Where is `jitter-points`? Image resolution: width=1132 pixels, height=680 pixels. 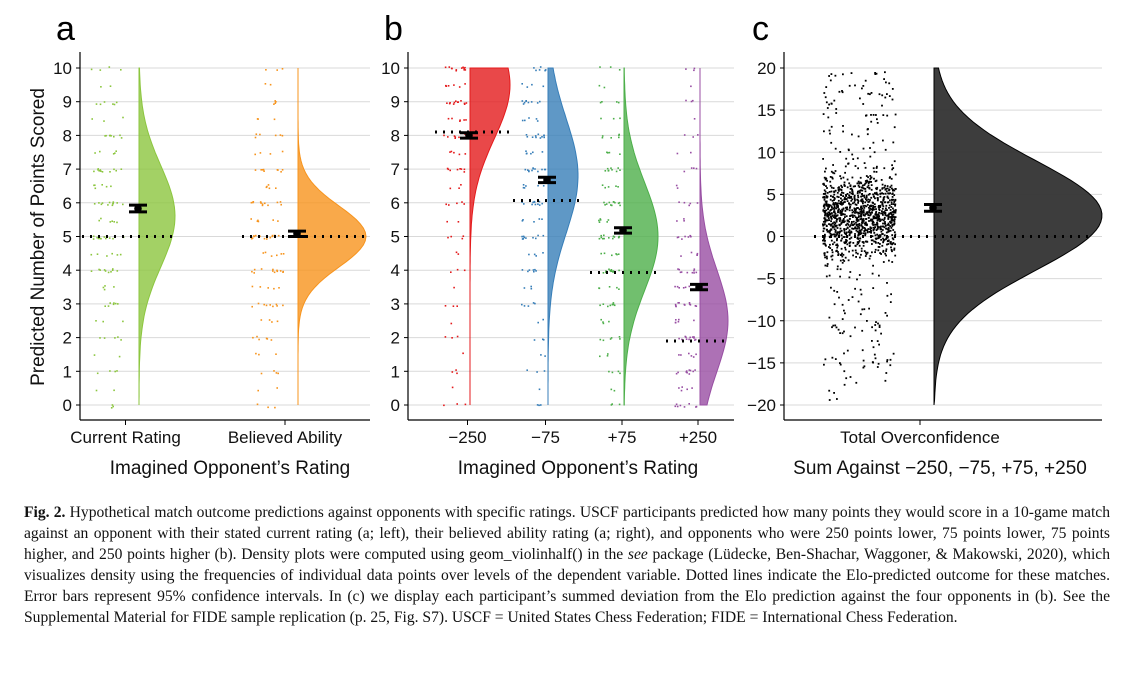 jitter-points is located at coordinates (609, 236).